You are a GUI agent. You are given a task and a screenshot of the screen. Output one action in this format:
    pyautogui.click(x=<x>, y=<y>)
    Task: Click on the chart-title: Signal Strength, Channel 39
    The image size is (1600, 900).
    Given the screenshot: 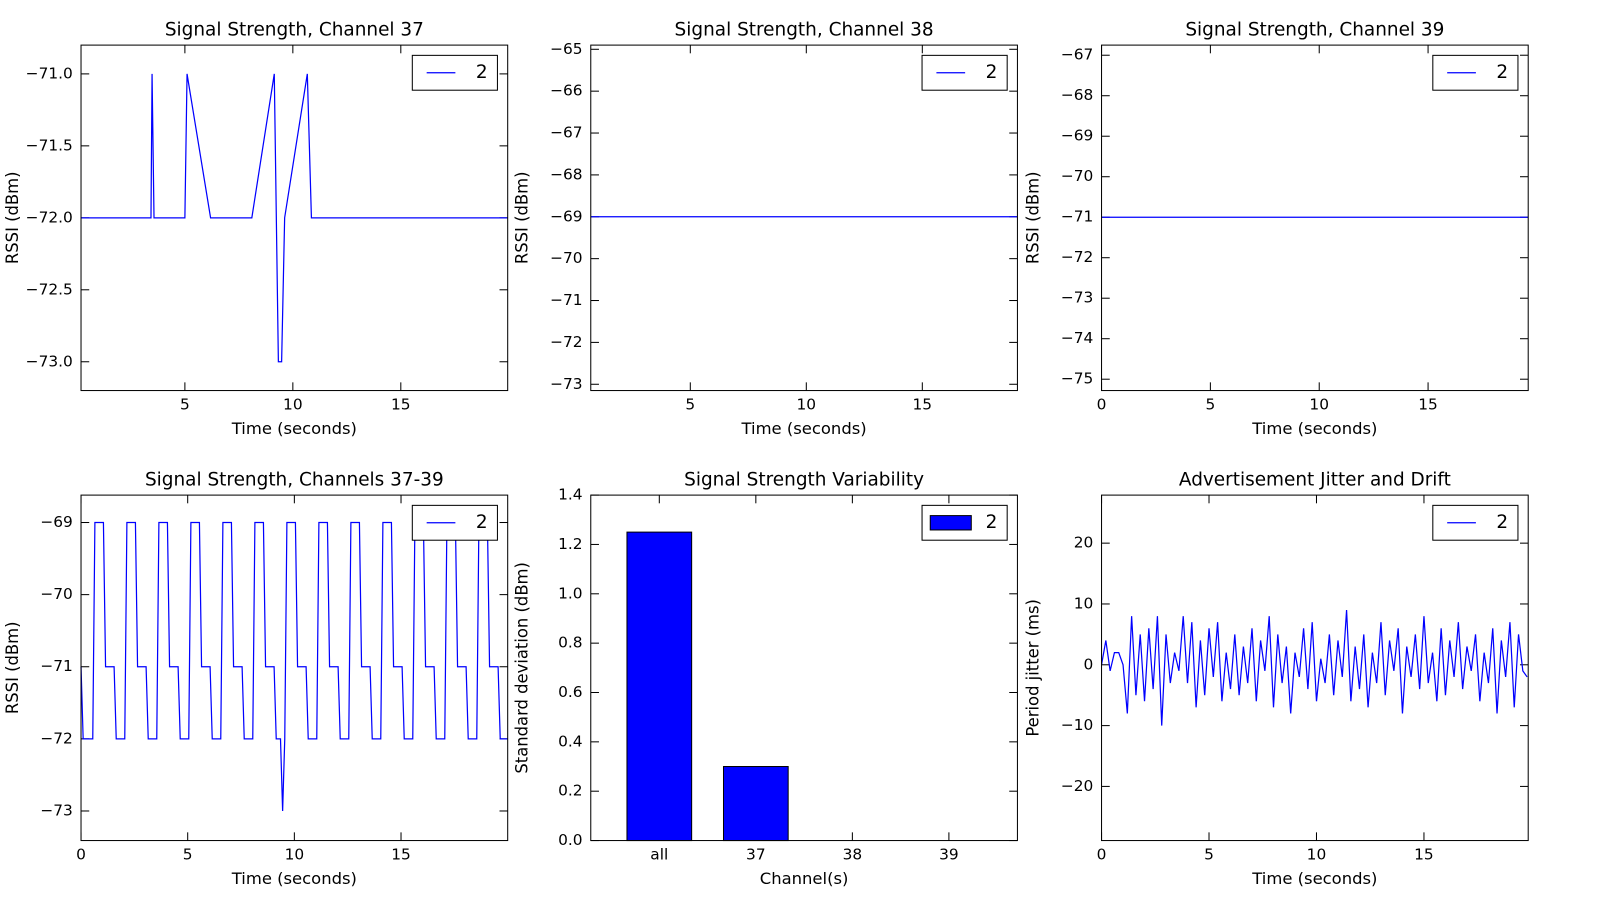 What is the action you would take?
    pyautogui.click(x=1314, y=30)
    